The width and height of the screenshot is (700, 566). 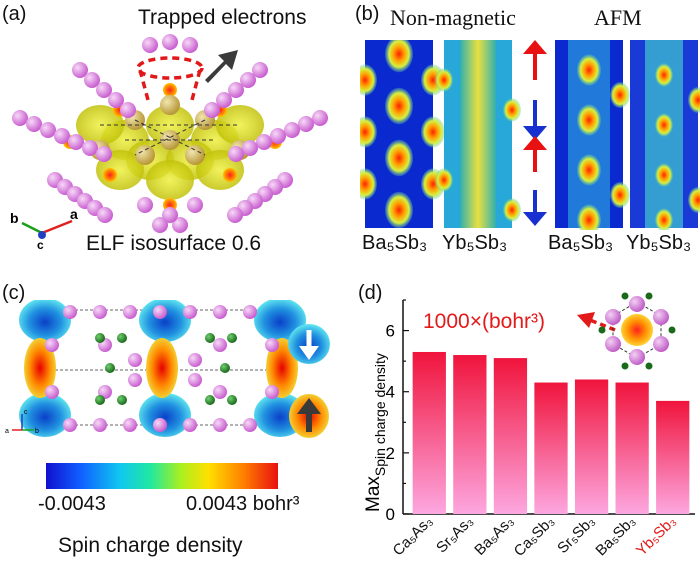 I want to click on colorbar-max-label: 0.0043 bohr³, so click(x=243, y=504).